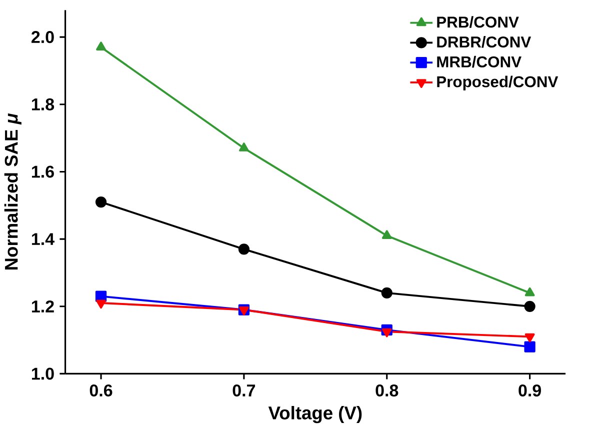 The image size is (593, 436). What do you see at coordinates (484, 42) in the screenshot?
I see `legend-label: DRBR/CONV` at bounding box center [484, 42].